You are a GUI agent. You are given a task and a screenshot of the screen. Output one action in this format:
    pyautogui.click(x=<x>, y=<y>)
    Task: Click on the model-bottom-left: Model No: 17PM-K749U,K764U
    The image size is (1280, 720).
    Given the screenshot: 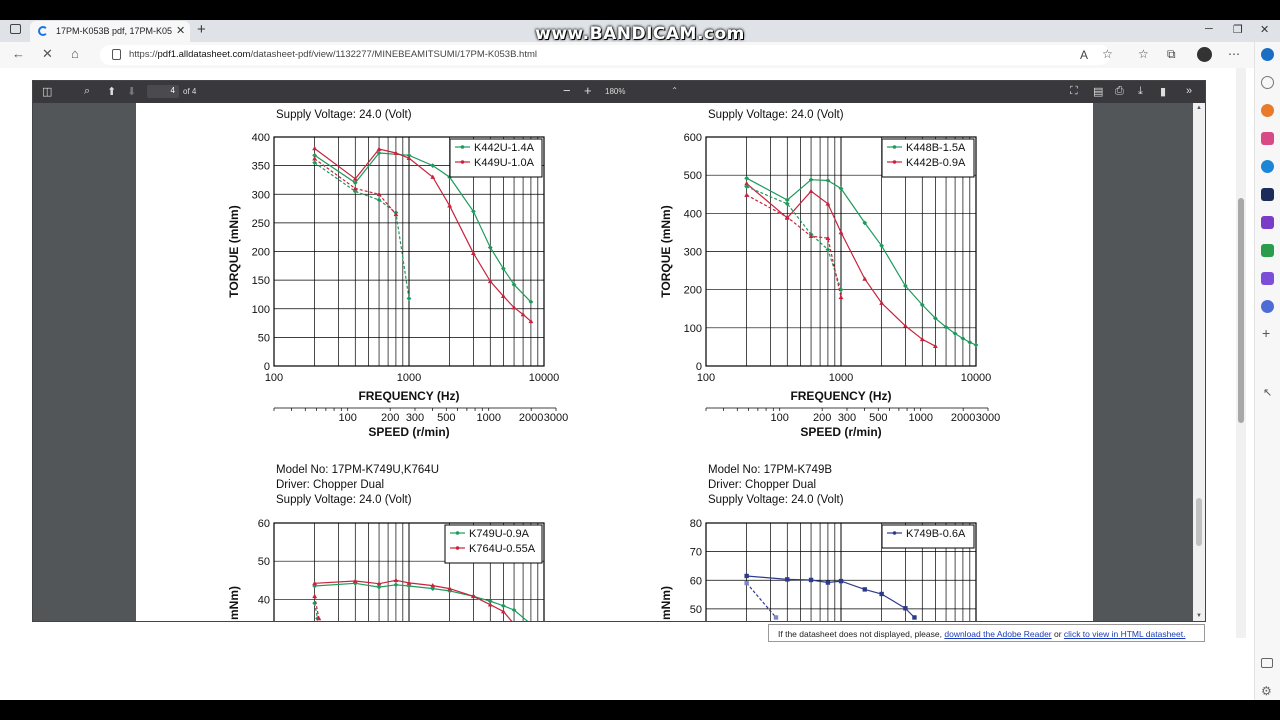 What is the action you would take?
    pyautogui.click(x=357, y=470)
    